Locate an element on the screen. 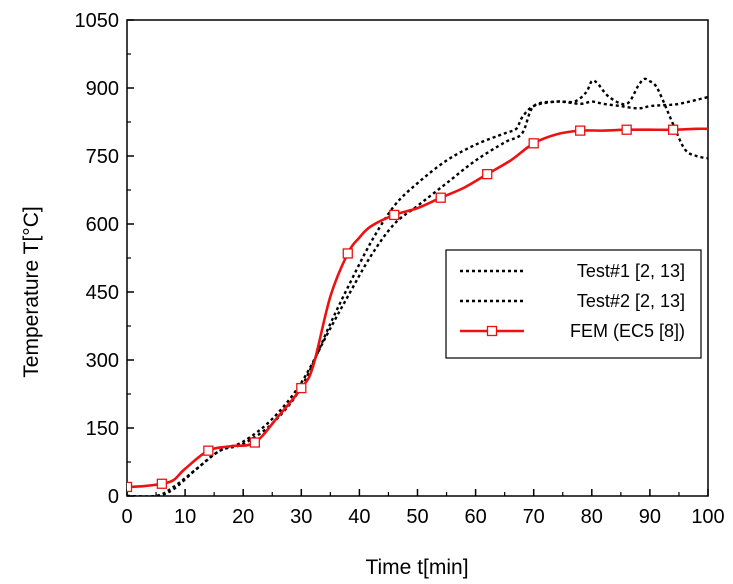  y-axis-label: Temperature T[°C] is located at coordinates (31, 291).